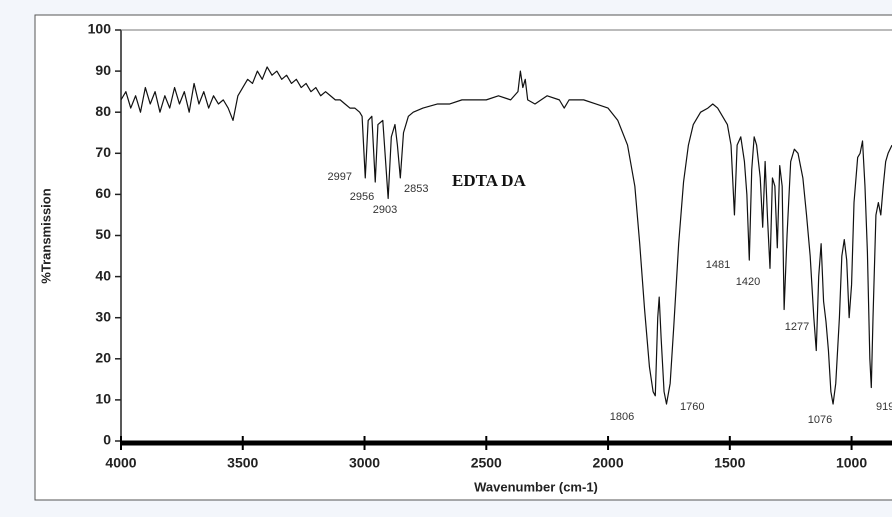  I want to click on x-tick-label: 2000, so click(607, 463).